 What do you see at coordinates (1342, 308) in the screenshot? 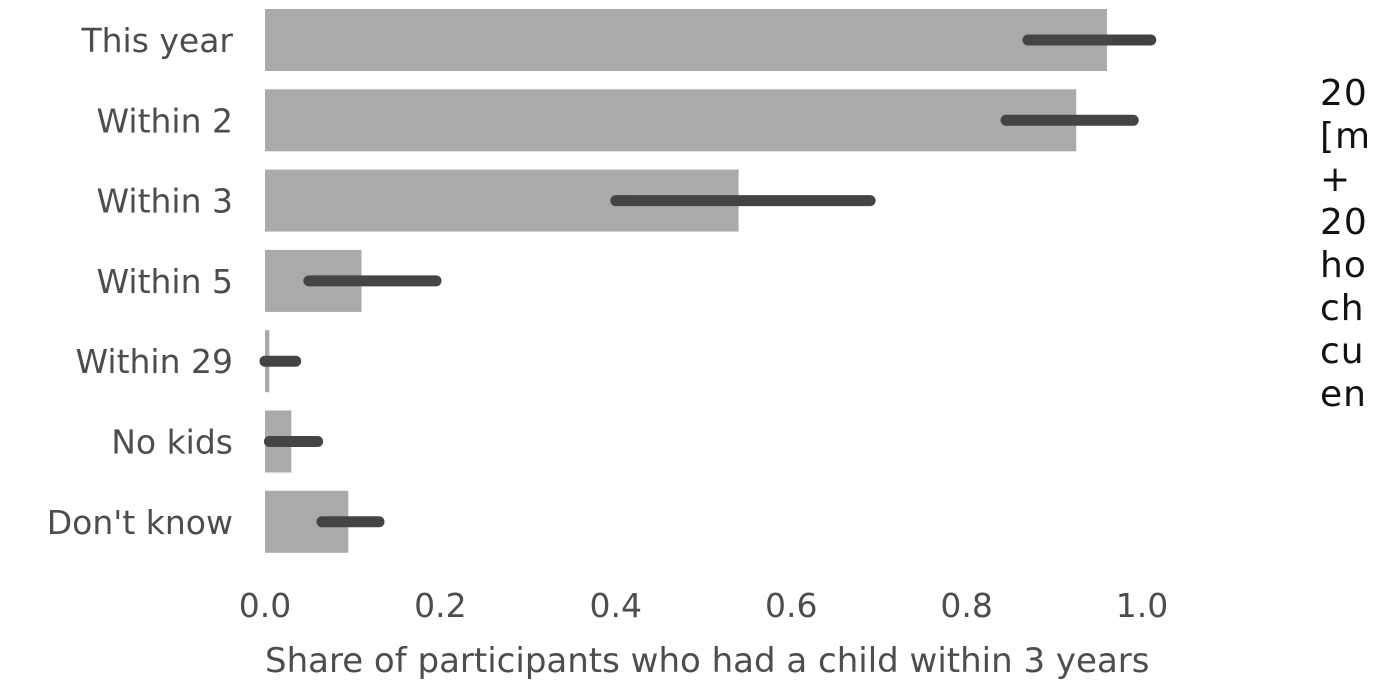
I see `side-text-line: ch` at bounding box center [1342, 308].